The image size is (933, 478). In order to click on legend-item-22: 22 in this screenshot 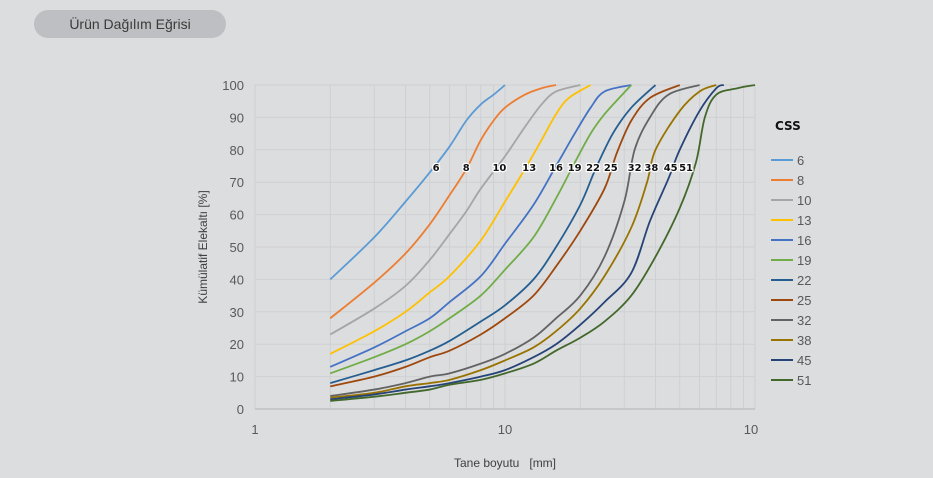, I will do `click(804, 280)`.